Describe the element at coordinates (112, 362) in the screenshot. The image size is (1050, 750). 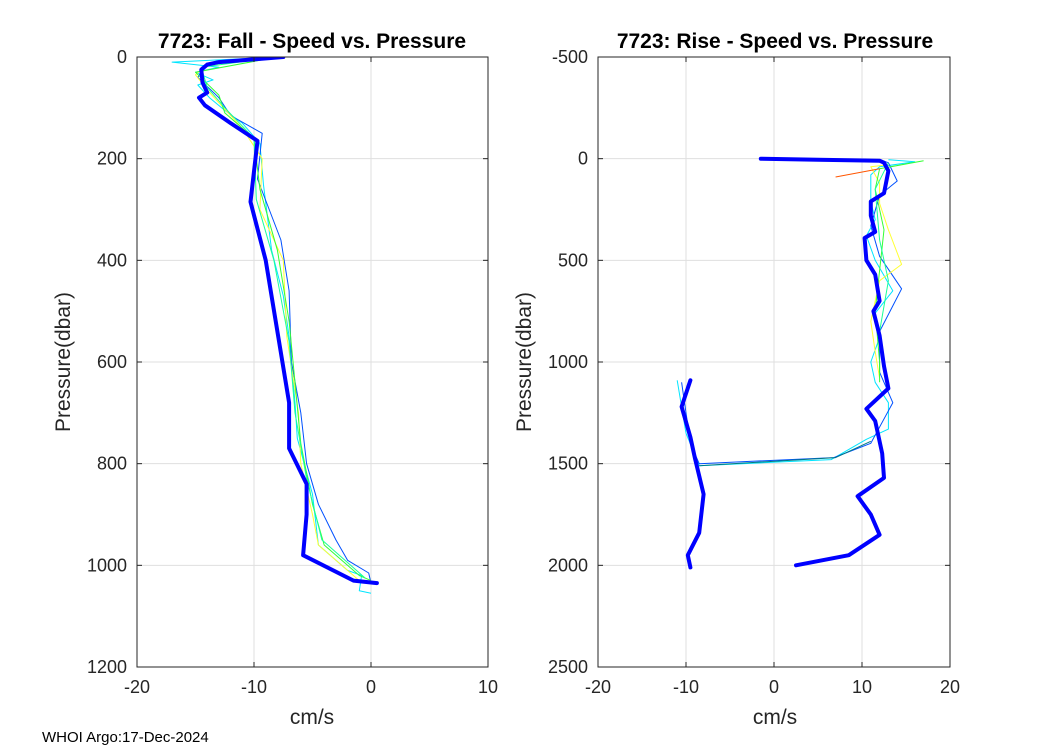
I see `y-tick-label: 600` at that location.